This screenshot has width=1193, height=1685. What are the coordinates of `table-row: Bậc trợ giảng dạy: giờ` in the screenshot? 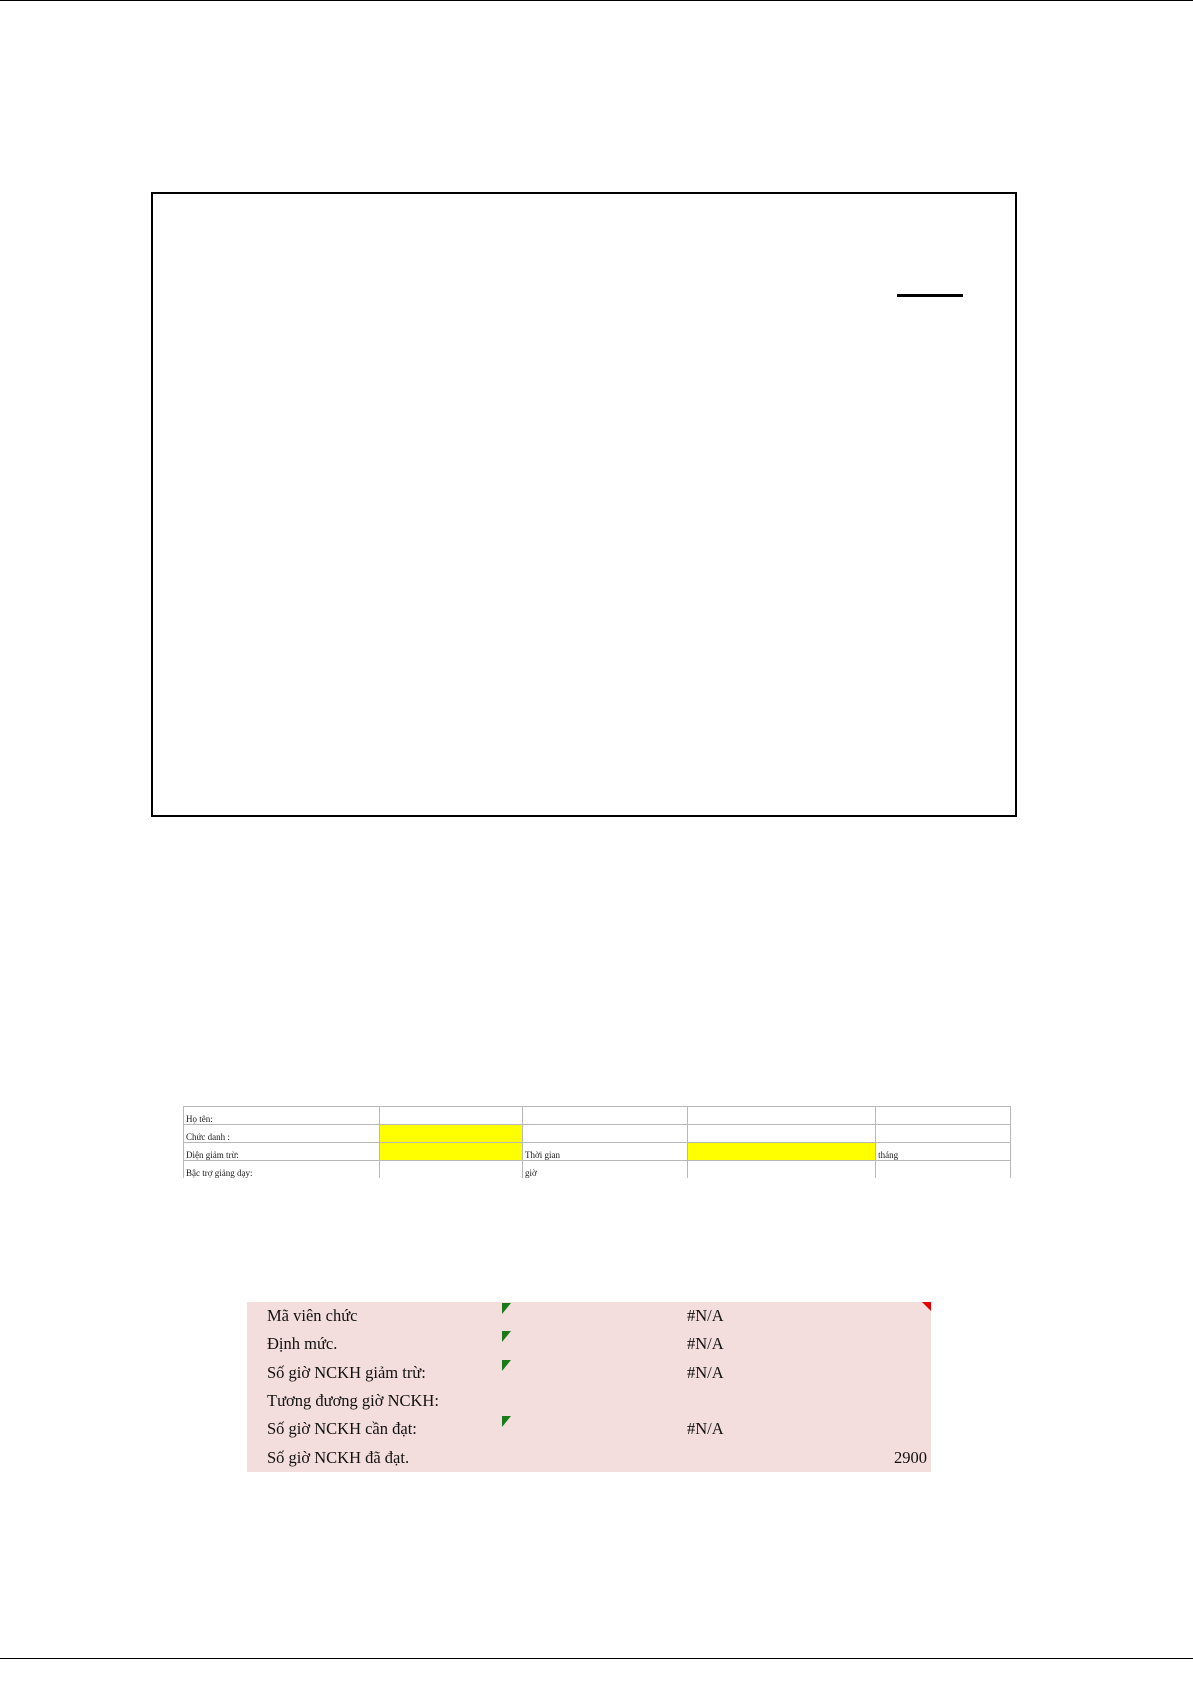 It's located at (596, 1169).